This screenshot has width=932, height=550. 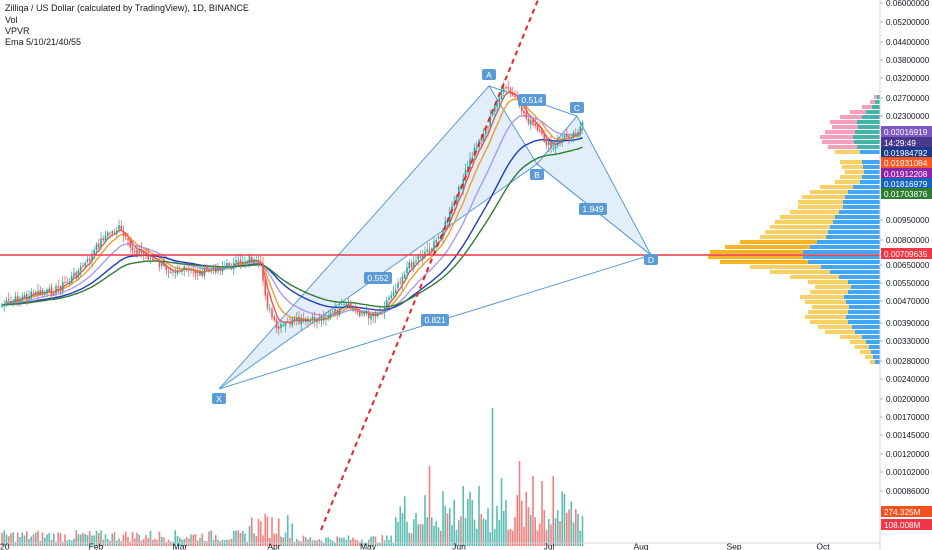 What do you see at coordinates (594, 185) in the screenshot?
I see `pattern-bcd` at bounding box center [594, 185].